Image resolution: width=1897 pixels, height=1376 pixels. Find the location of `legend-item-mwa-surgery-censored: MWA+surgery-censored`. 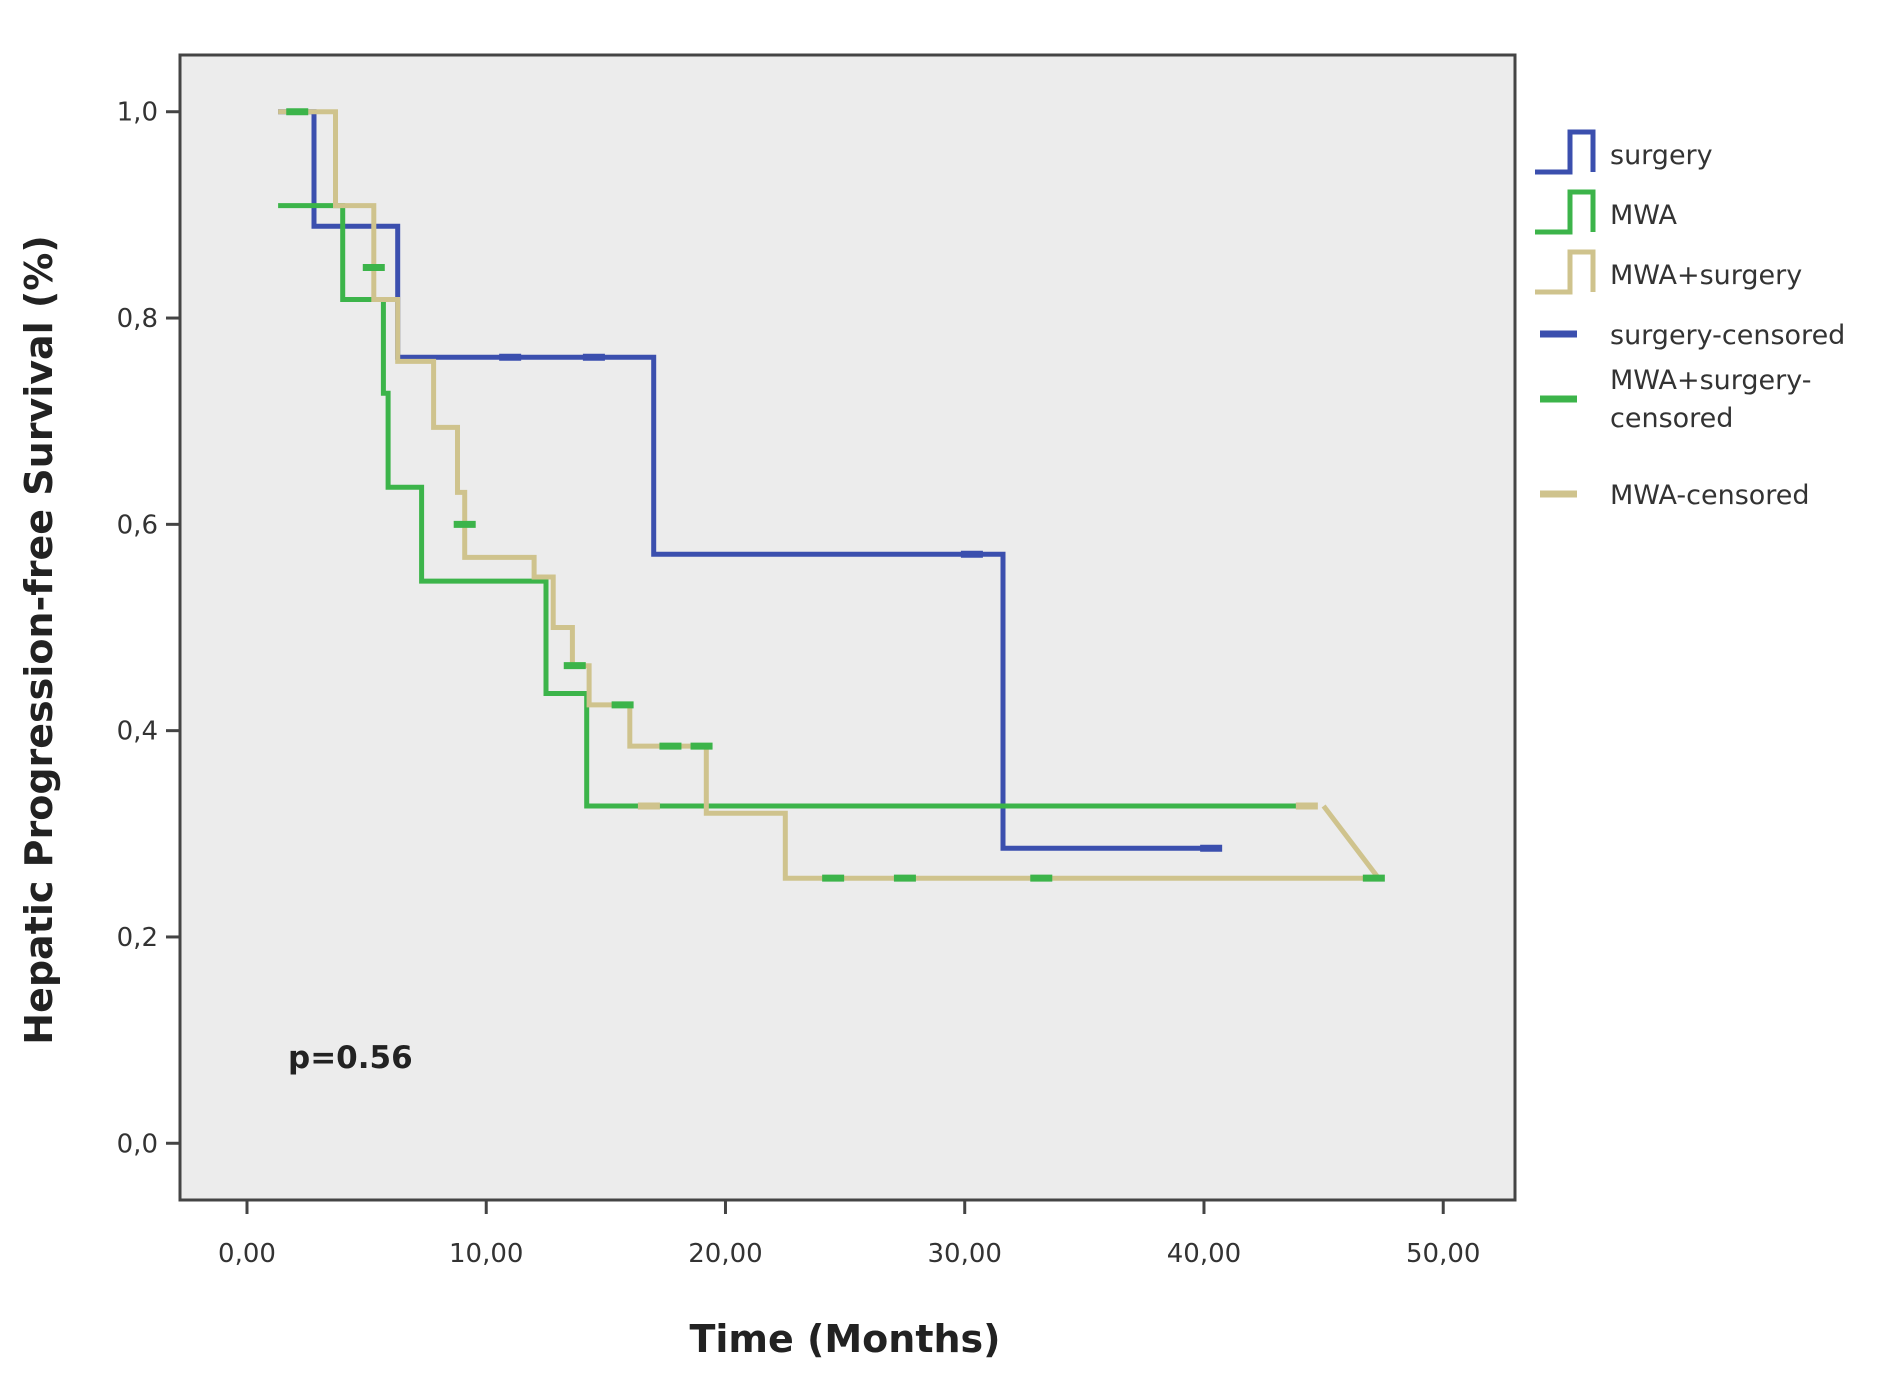

legend-item-mwa-surgery-censored: MWA+surgery-censored is located at coordinates (1676, 399).